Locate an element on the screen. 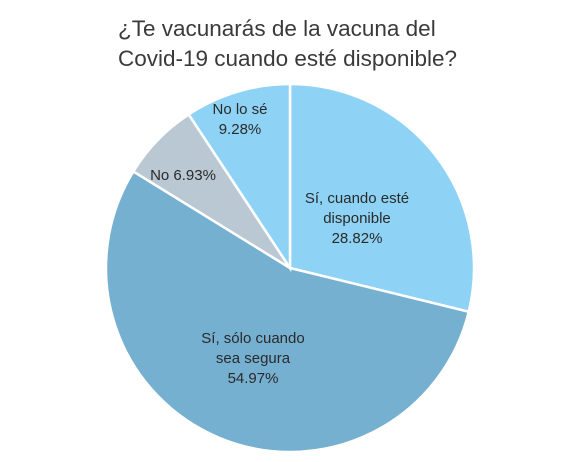  slice-label-1: Sí, sólo cuando sea segura 54.97% is located at coordinates (252, 358).